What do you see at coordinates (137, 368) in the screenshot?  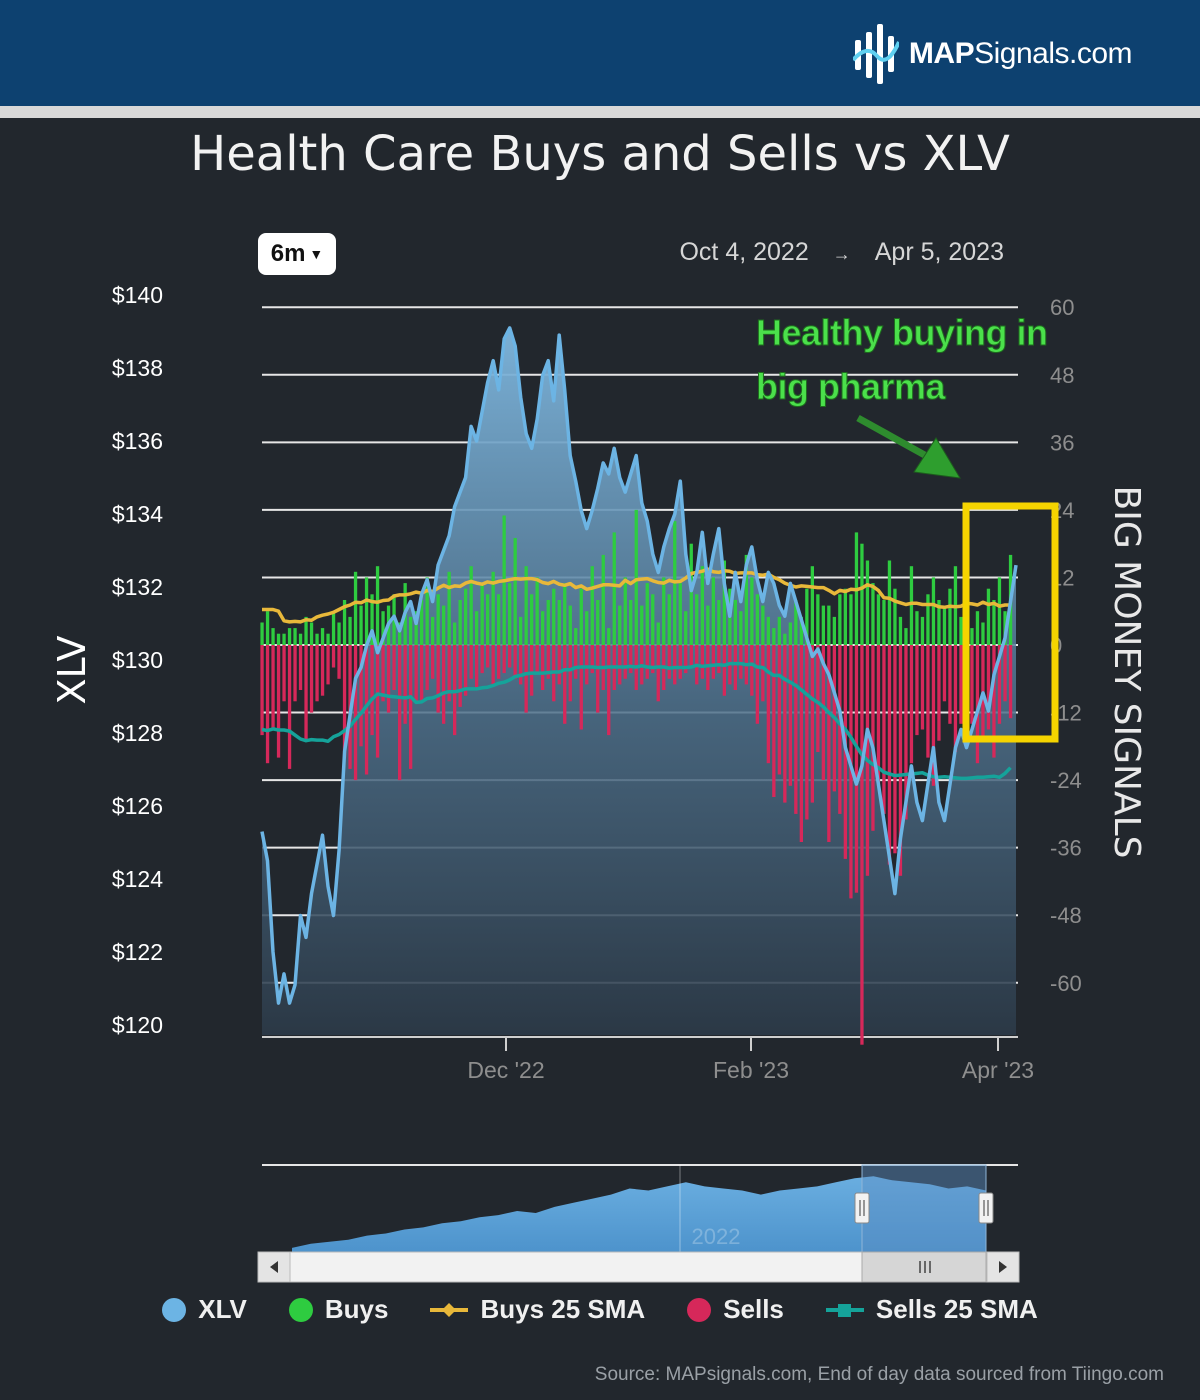 I see `y-tick-left: $138` at bounding box center [137, 368].